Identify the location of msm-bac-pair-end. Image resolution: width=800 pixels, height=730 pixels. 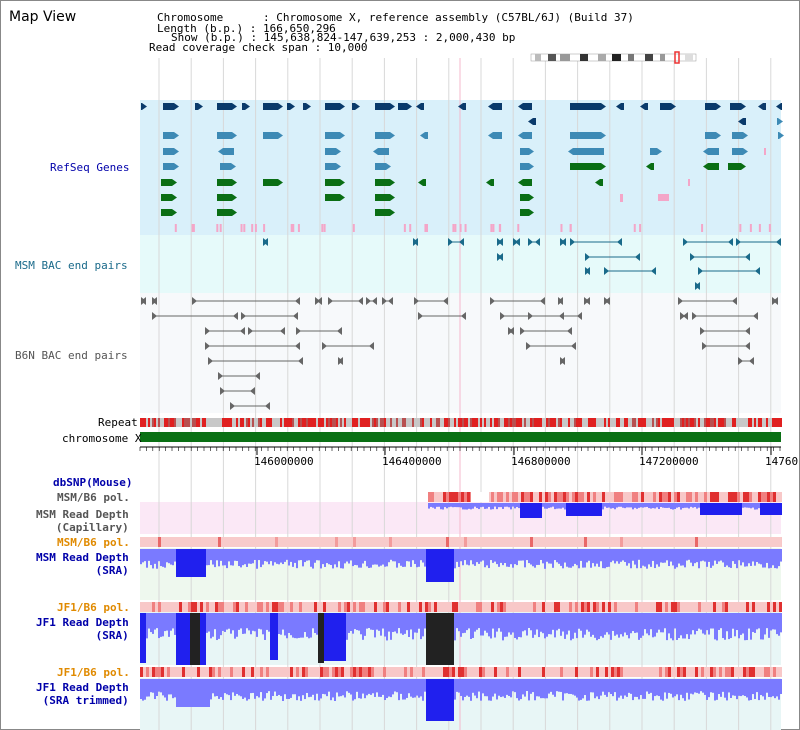
(778, 242).